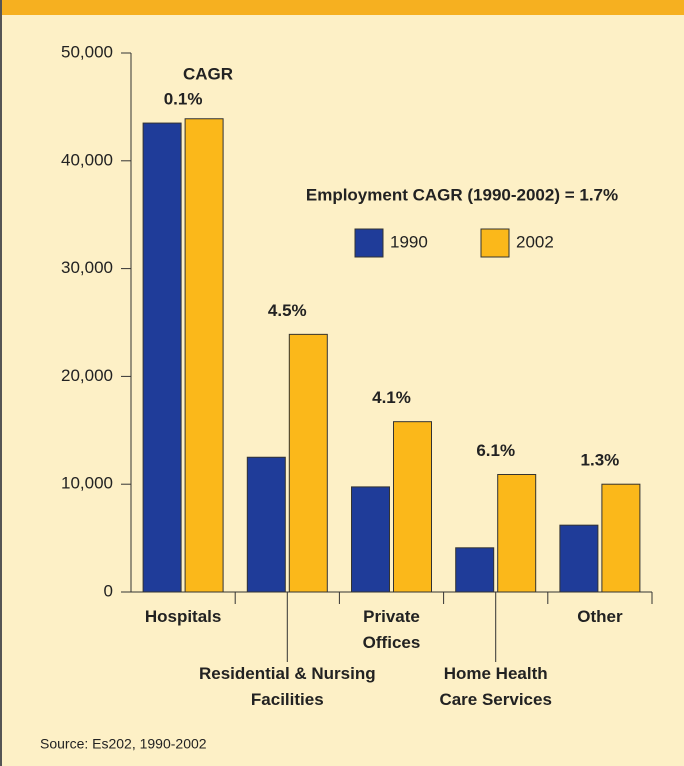 The width and height of the screenshot is (684, 766). I want to click on y-tick-label: 50,000, so click(87, 51).